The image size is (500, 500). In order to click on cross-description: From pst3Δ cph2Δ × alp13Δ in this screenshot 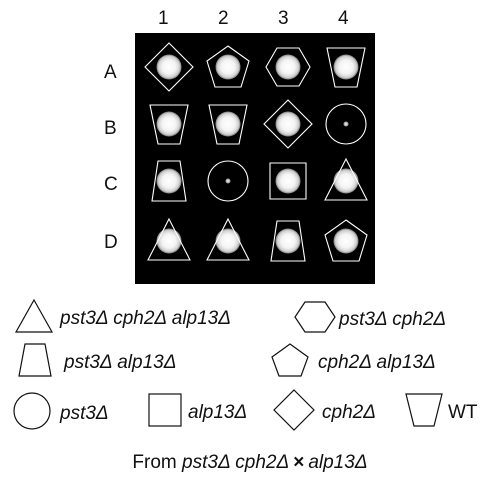, I will do `click(250, 463)`.